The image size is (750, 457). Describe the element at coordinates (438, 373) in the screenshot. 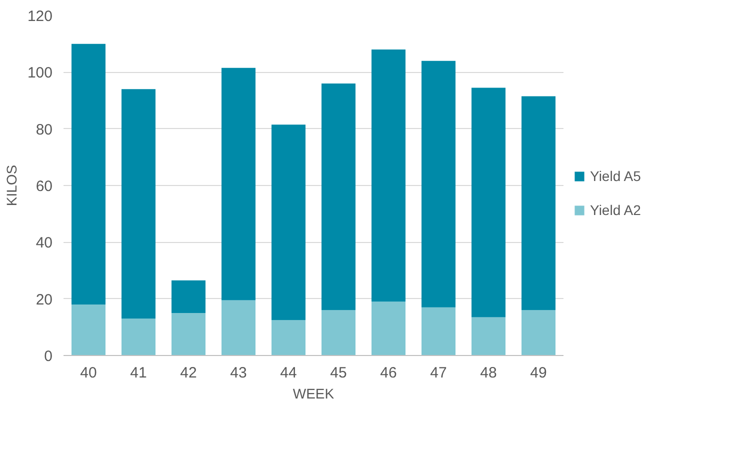

I see `x-tick-label: 47` at that location.